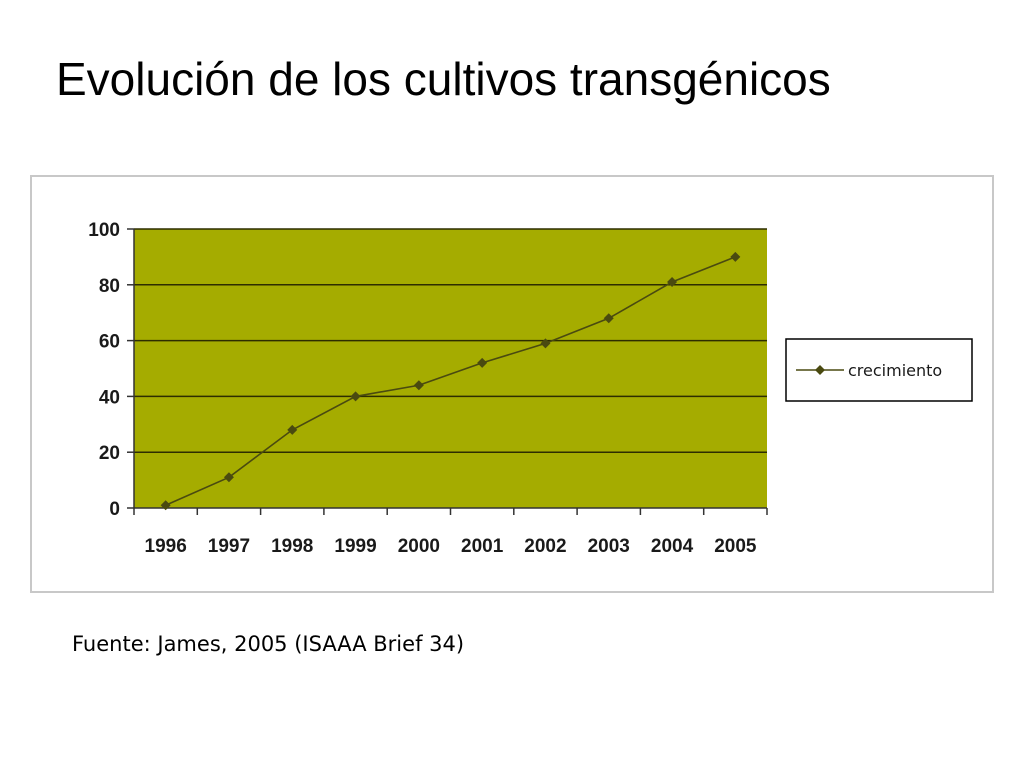 The image size is (1024, 768). What do you see at coordinates (545, 546) in the screenshot?
I see `x-tick-label: 2002` at bounding box center [545, 546].